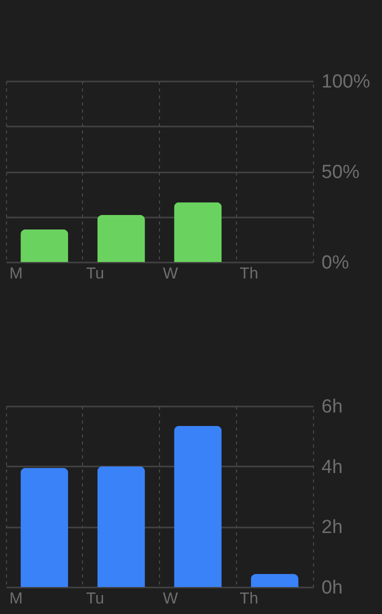 This screenshot has height=614, width=382. I want to click on y-tick-label: 4h, so click(332, 467).